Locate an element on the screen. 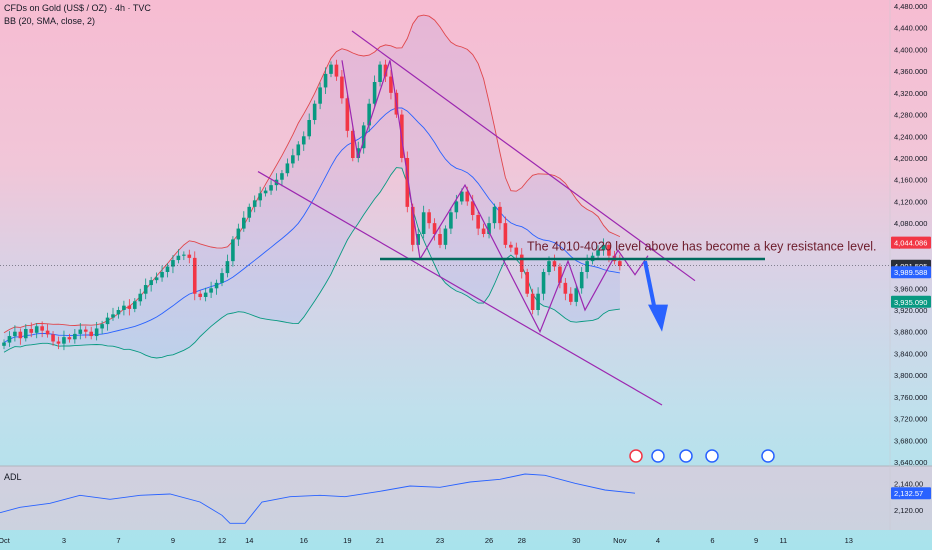 The height and width of the screenshot is (550, 932). price-tag-label: 4,044.086 is located at coordinates (910, 243).